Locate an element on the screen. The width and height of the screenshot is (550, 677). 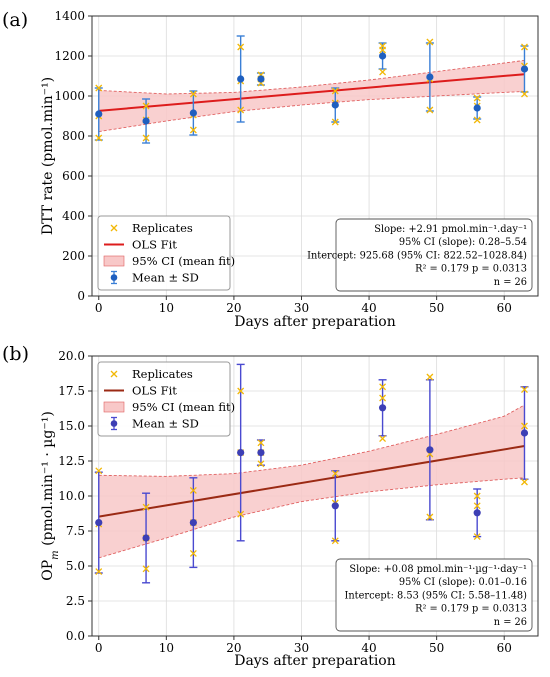
stats-line: 95% CI (slope): 0.28–5.54 is located at coordinates (463, 242).